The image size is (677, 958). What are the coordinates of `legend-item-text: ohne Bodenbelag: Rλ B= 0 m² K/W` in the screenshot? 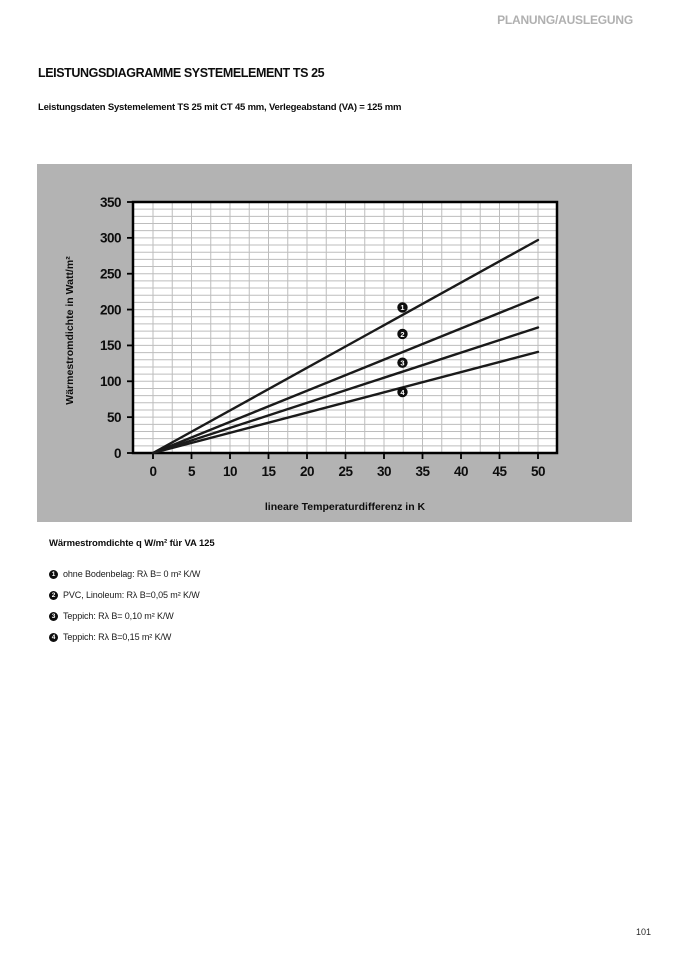 It's located at (132, 574).